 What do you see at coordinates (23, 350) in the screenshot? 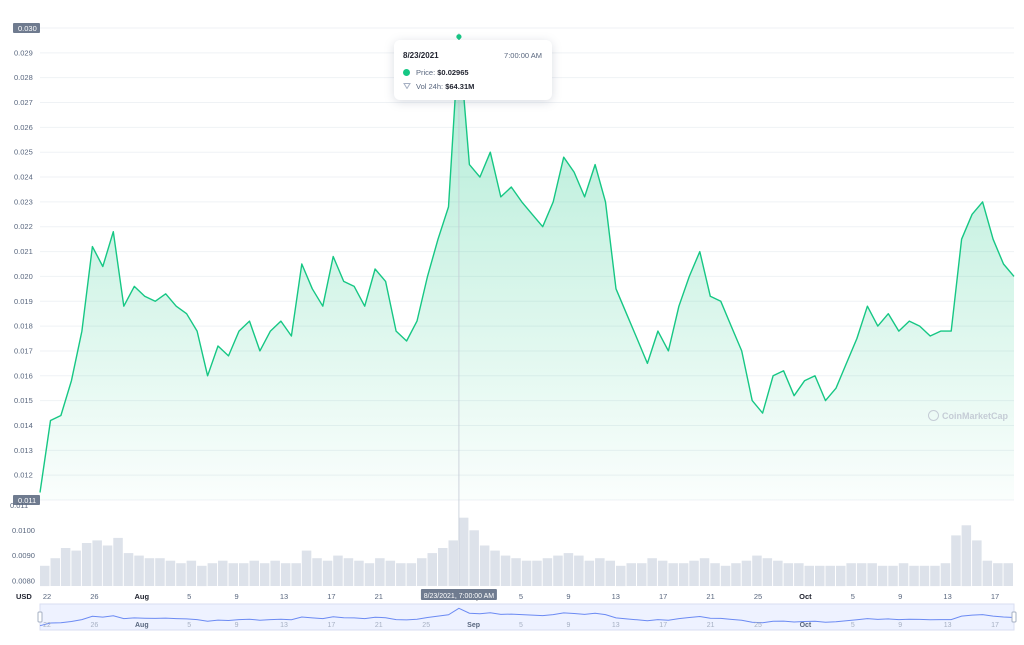
I see `price-tick-label: 0.017` at bounding box center [23, 350].